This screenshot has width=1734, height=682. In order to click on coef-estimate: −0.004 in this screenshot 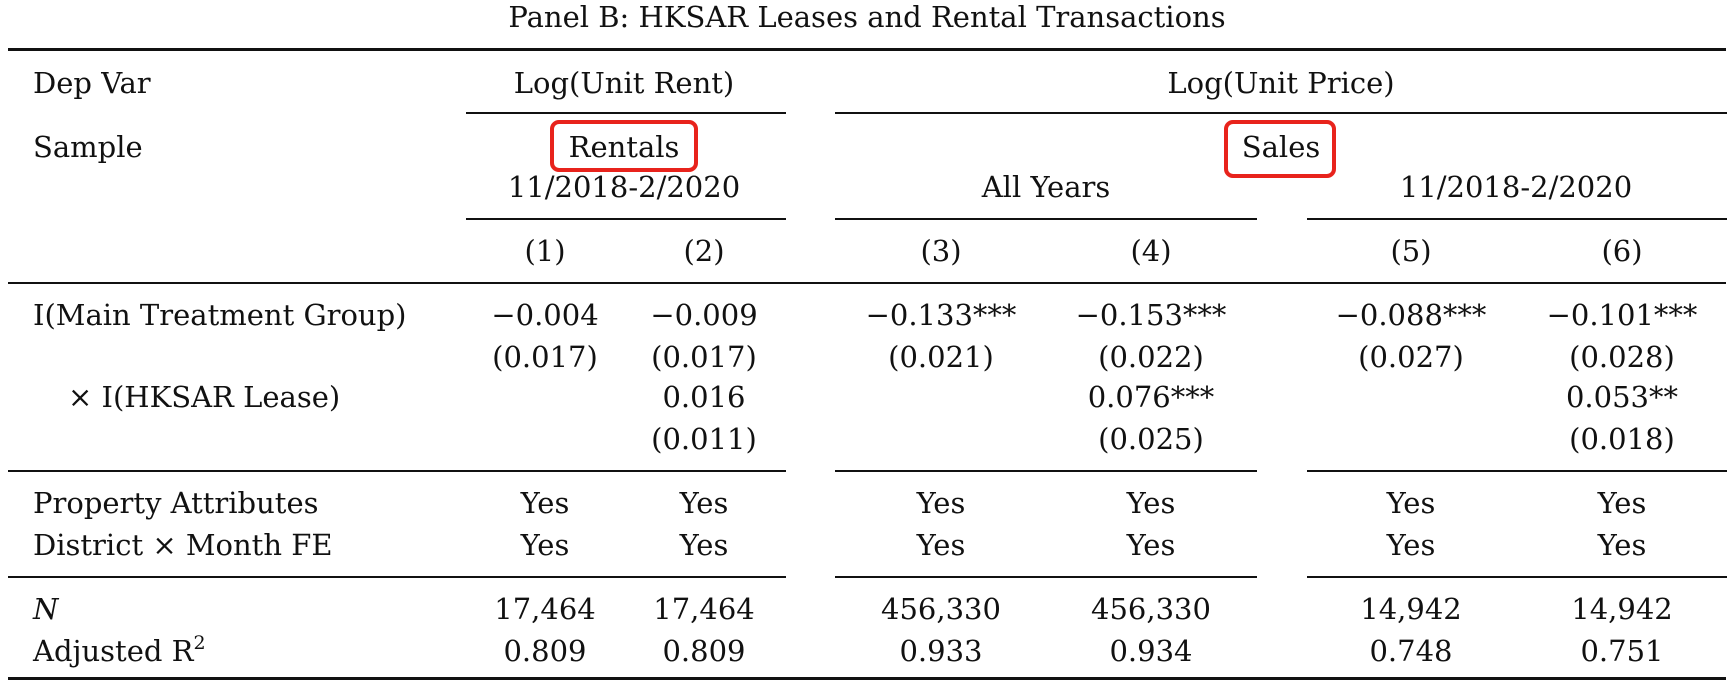, I will do `click(545, 315)`.